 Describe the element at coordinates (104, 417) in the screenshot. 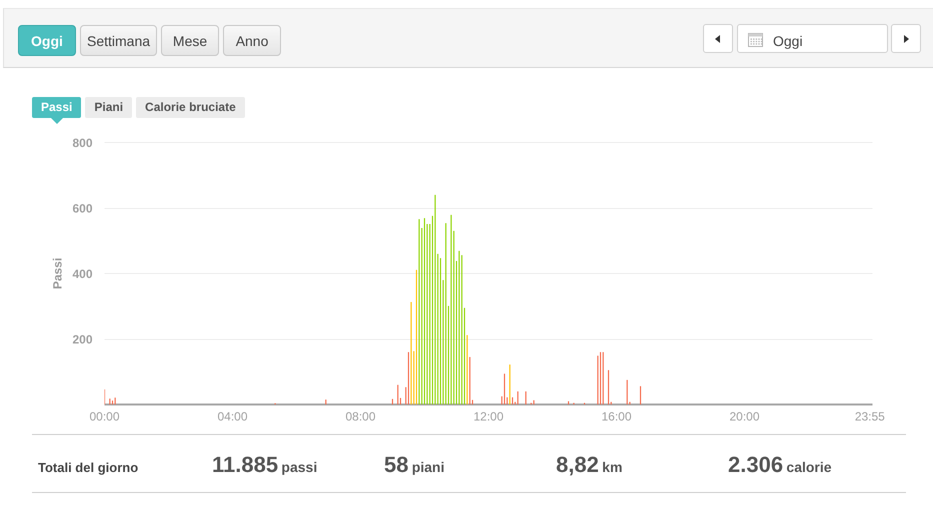

I see `x-tick-label: 00:00` at that location.